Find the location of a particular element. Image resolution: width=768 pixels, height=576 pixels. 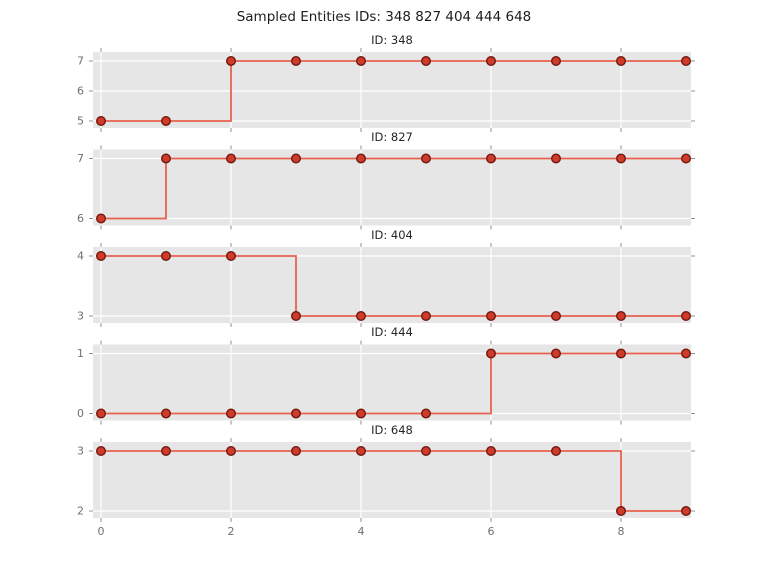

subplot-title-4: ID: 444 is located at coordinates (392, 332).